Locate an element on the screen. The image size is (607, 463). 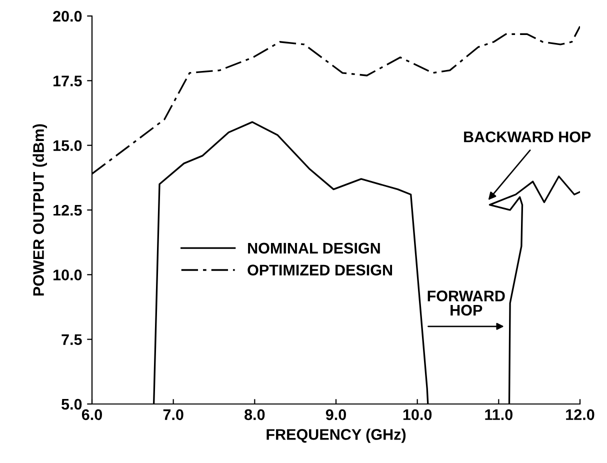
y-tick-label: 7.5 is located at coordinates (72, 340).